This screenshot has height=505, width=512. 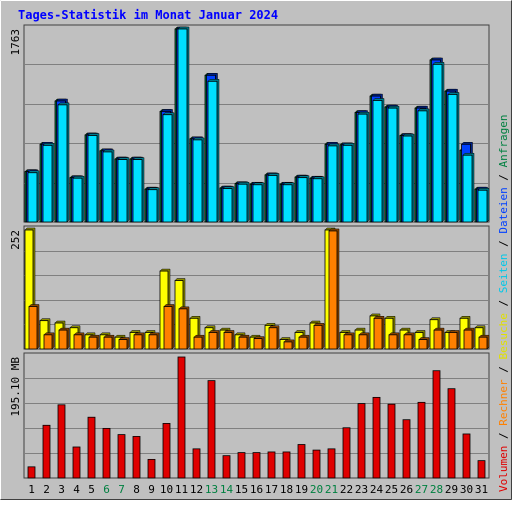 I want to click on x-tick-label: 6, so click(x=106, y=489).